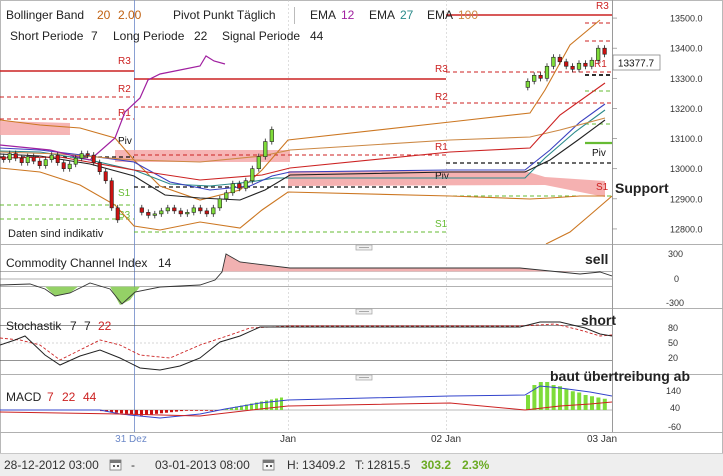 Image resolution: width=723 pixels, height=476 pixels. Describe the element at coordinates (124, 89) in the screenshot. I see `pivot-label: R2` at that location.